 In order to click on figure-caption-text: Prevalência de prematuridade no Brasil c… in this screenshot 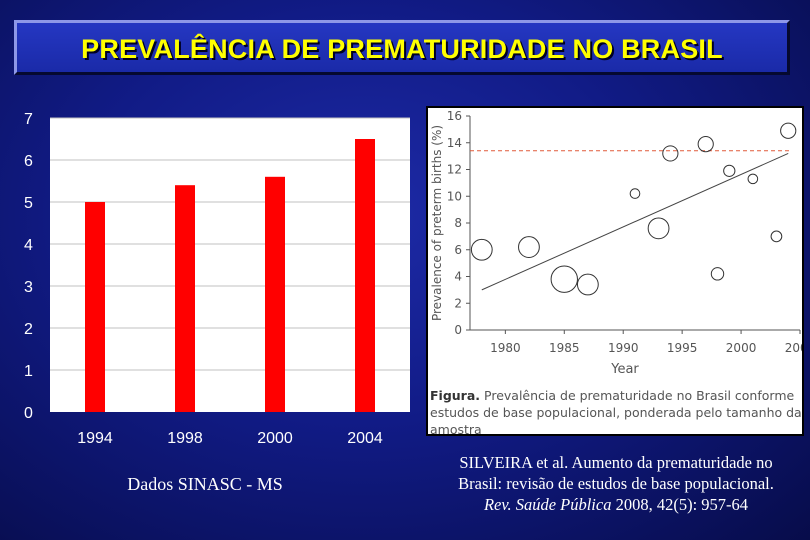, I will do `click(616, 412)`.